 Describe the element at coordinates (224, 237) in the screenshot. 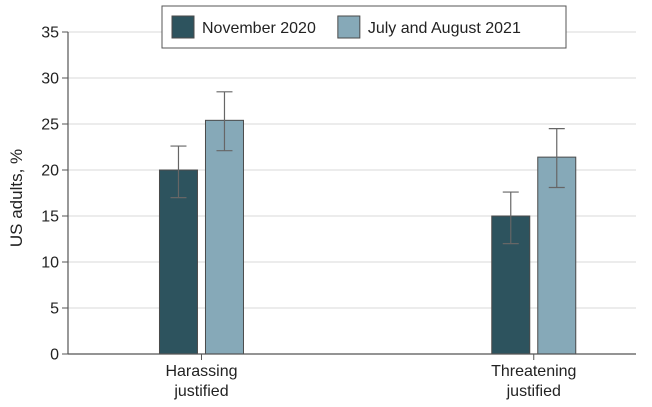

I see `bar` at that location.